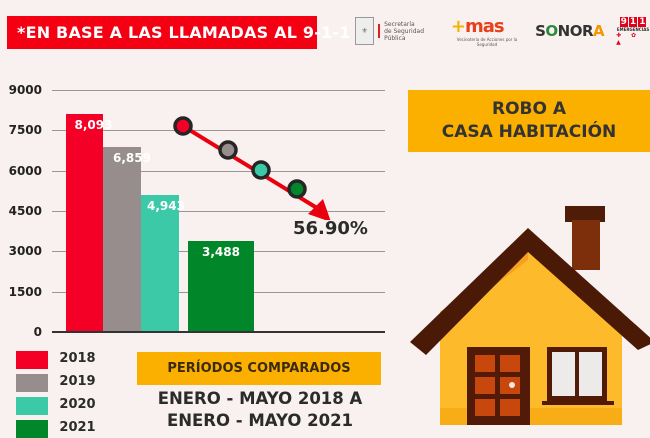 This screenshot has height=438, width=650. Describe the element at coordinates (37, 332) in the screenshot. I see `y-tick: 0` at that location.